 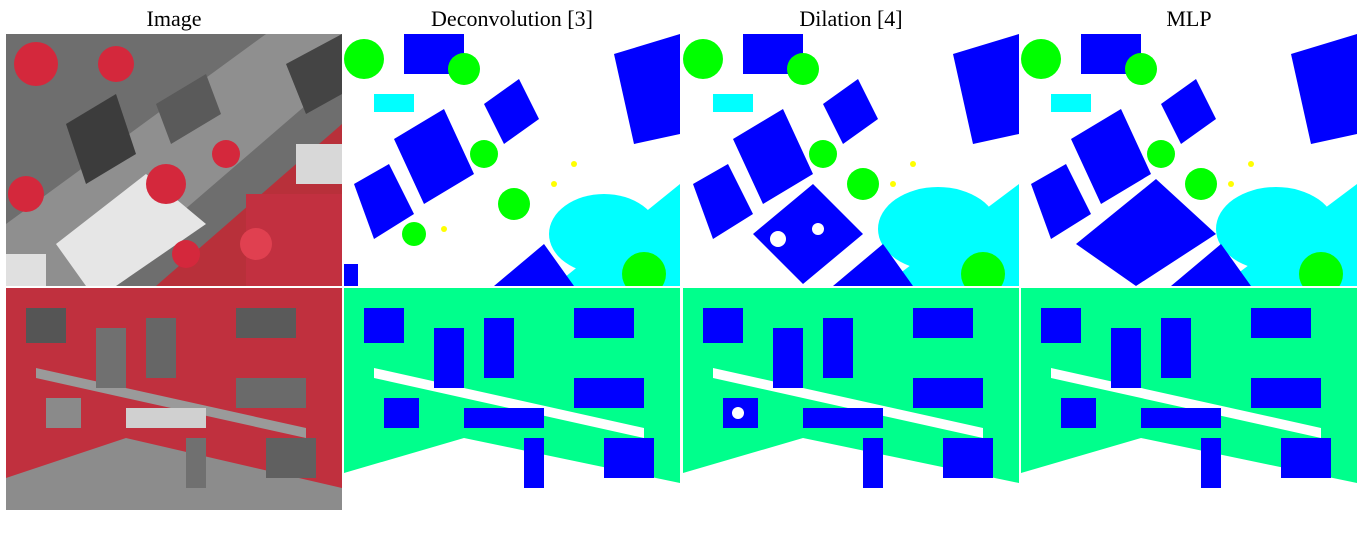 What do you see at coordinates (512, 18) in the screenshot?
I see `column-title-deconvolution: Deconvolution [3]` at bounding box center [512, 18].